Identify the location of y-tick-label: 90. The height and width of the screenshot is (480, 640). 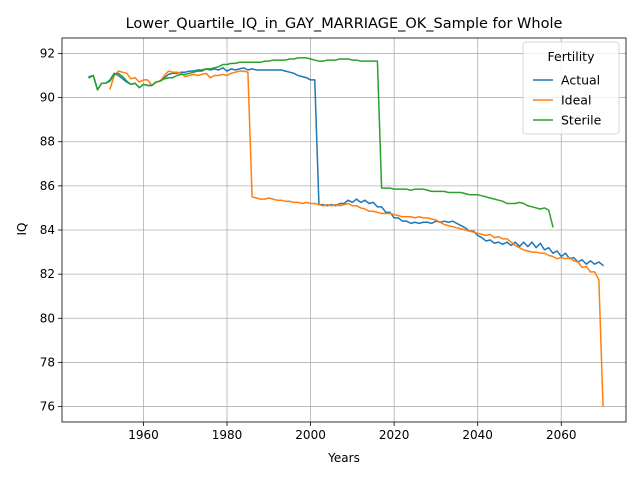
(47, 98).